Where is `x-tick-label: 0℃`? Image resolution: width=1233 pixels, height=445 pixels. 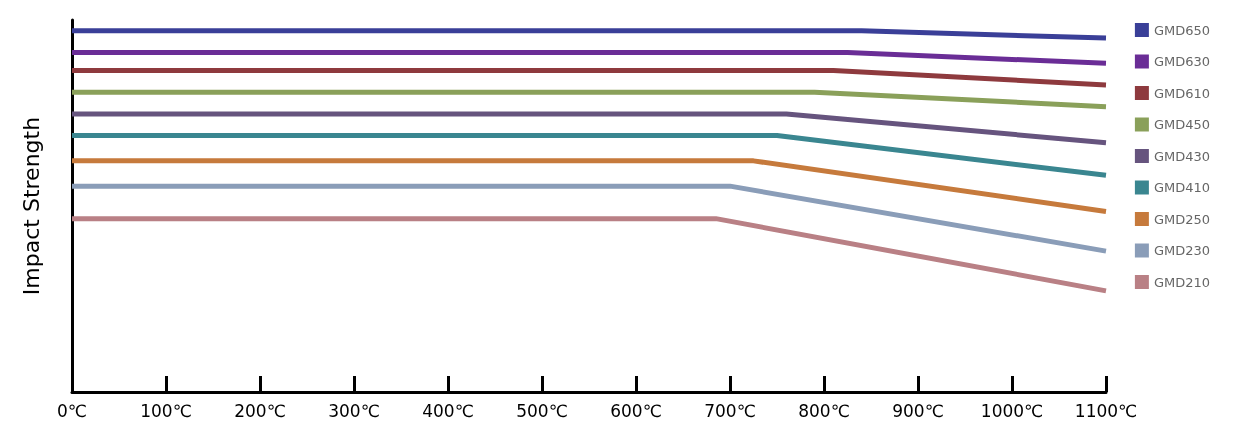
x-tick-label: 0℃ is located at coordinates (72, 410).